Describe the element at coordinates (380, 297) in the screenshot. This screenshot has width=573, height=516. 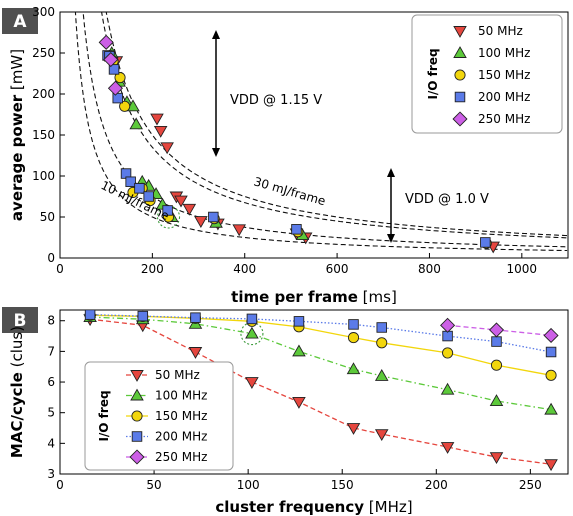
I see `panel-a-xlabel-unit: [ms]` at that location.